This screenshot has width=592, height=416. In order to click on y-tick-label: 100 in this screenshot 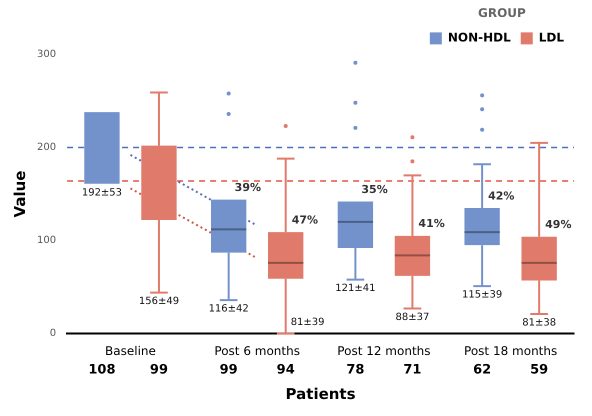, I will do `click(46, 240)`.